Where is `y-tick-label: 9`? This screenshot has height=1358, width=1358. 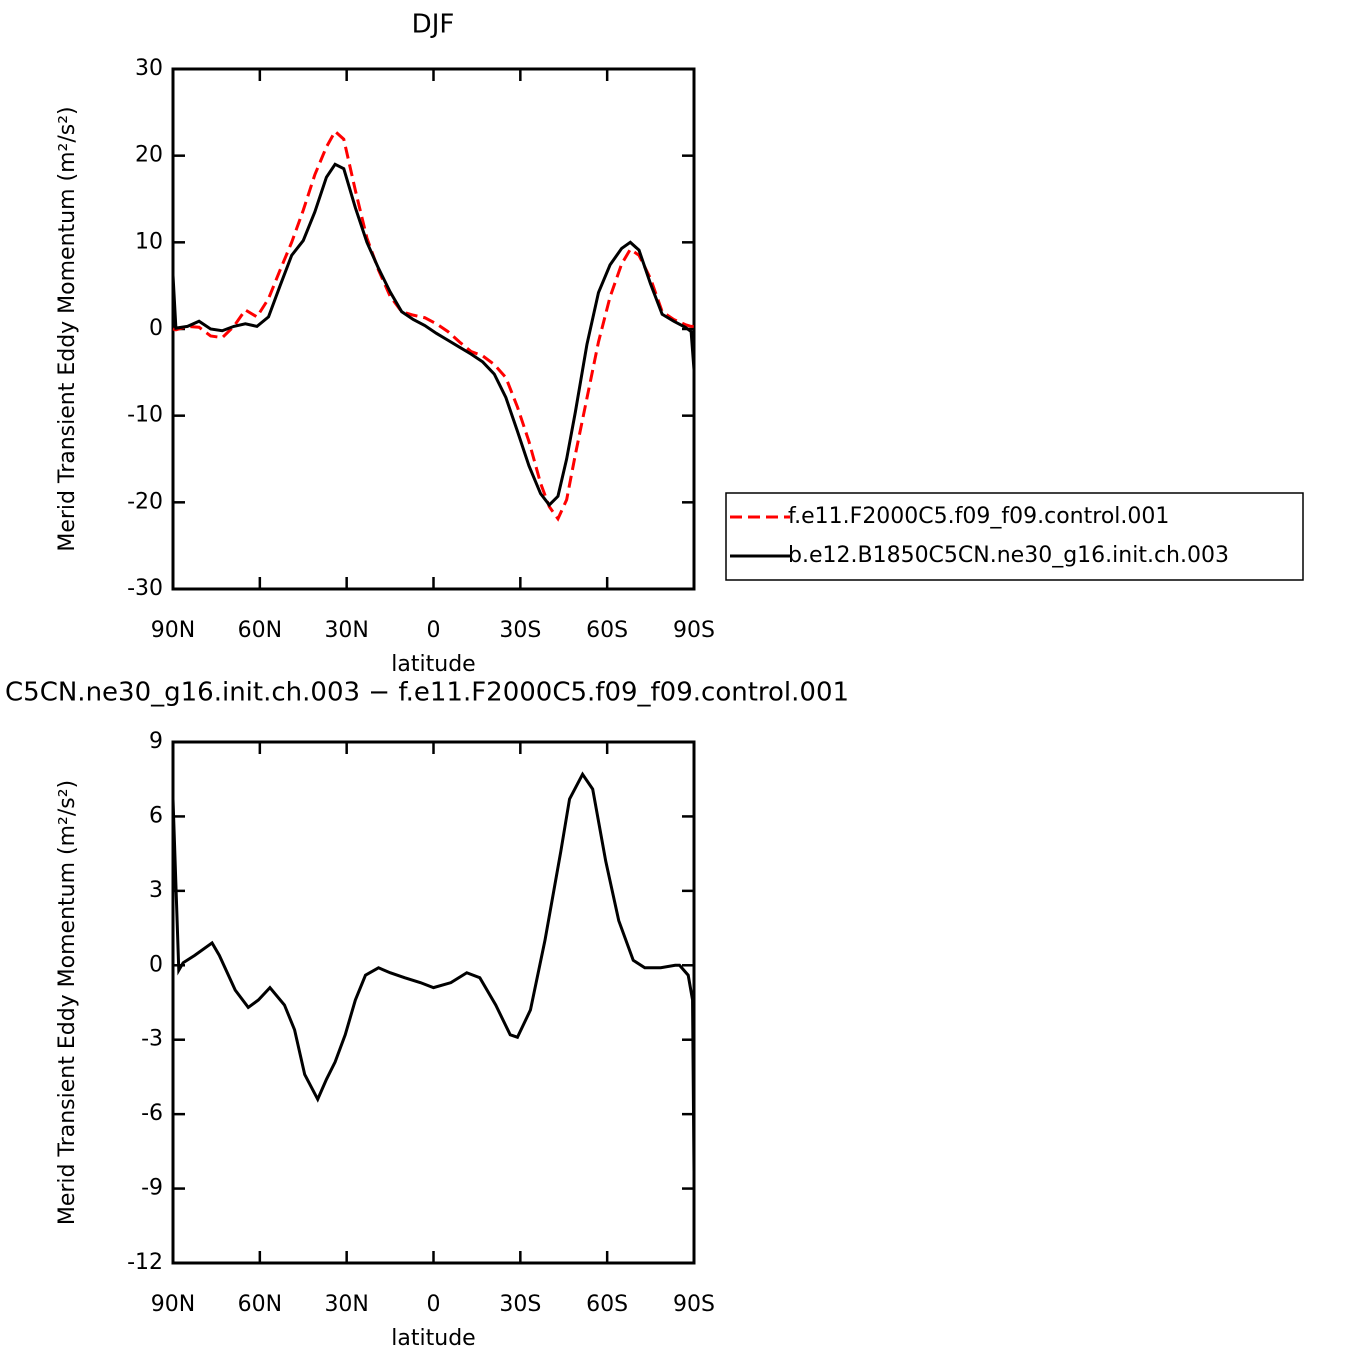 y-tick-label: 9 is located at coordinates (156, 741).